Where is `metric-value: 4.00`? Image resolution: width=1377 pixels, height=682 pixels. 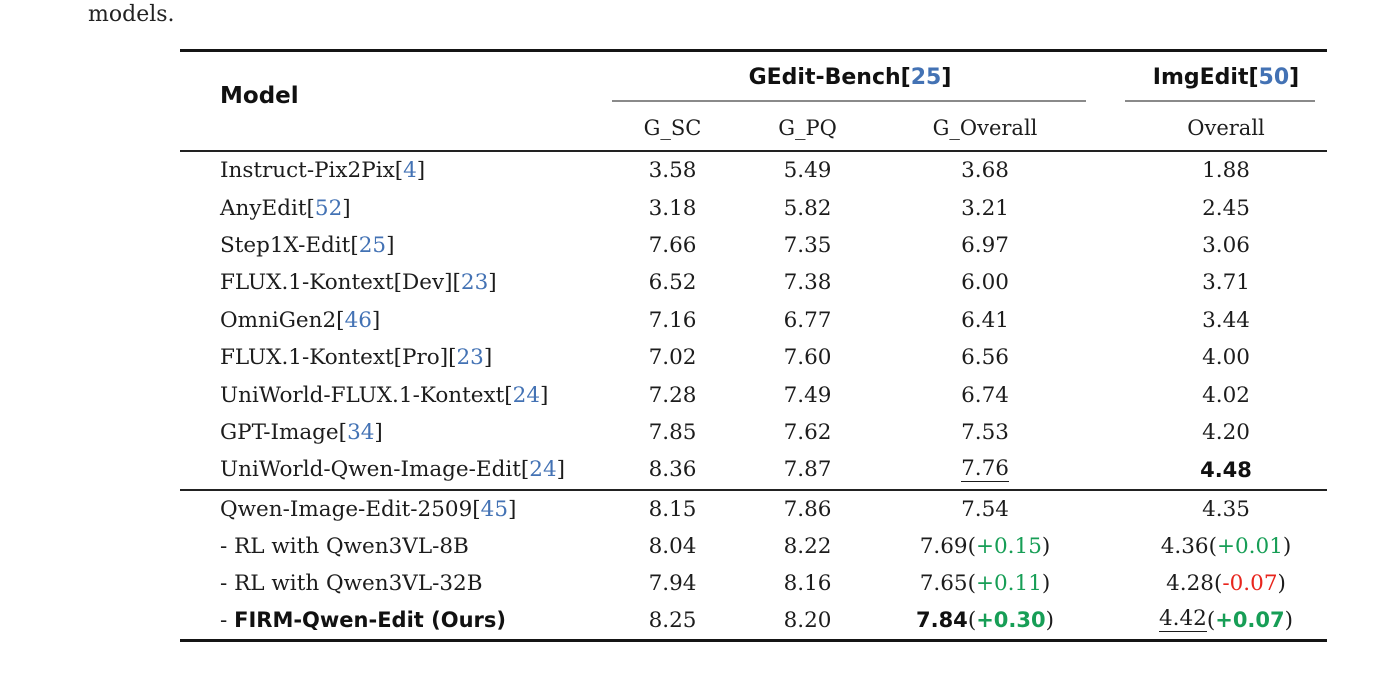
metric-value: 4.00 is located at coordinates (1226, 358).